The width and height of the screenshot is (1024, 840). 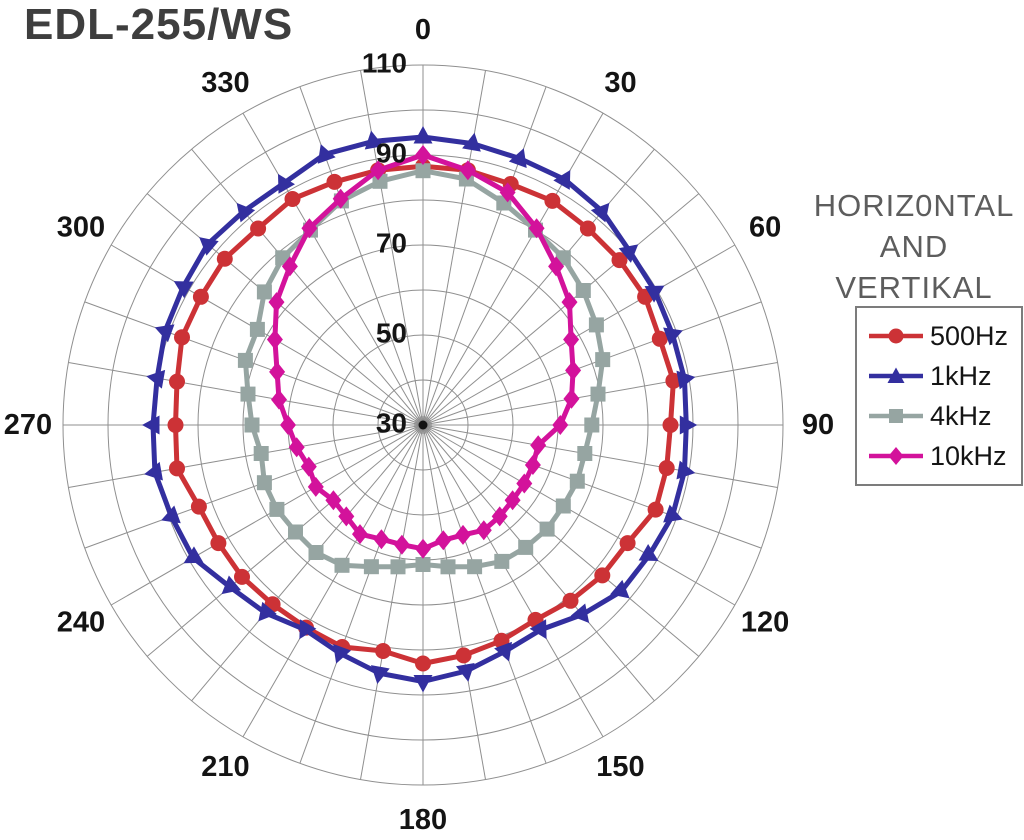 What do you see at coordinates (225, 767) in the screenshot?
I see `angle-tick-label-210: 210` at bounding box center [225, 767].